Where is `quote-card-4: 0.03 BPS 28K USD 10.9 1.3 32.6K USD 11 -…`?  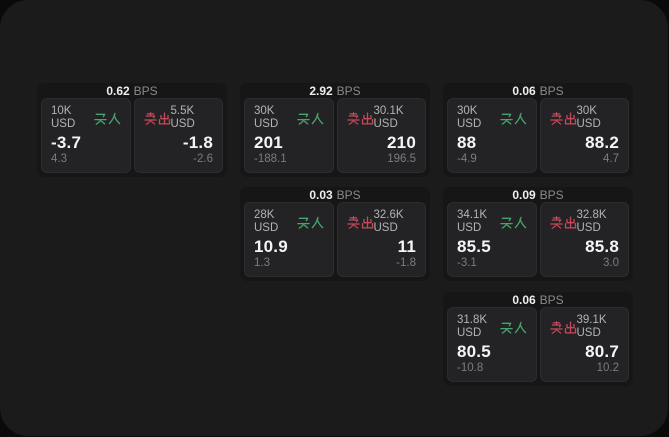
quote-card-4: 0.03 BPS 28K USD 10.9 1.3 32.6K USD 11 -… is located at coordinates (335, 234).